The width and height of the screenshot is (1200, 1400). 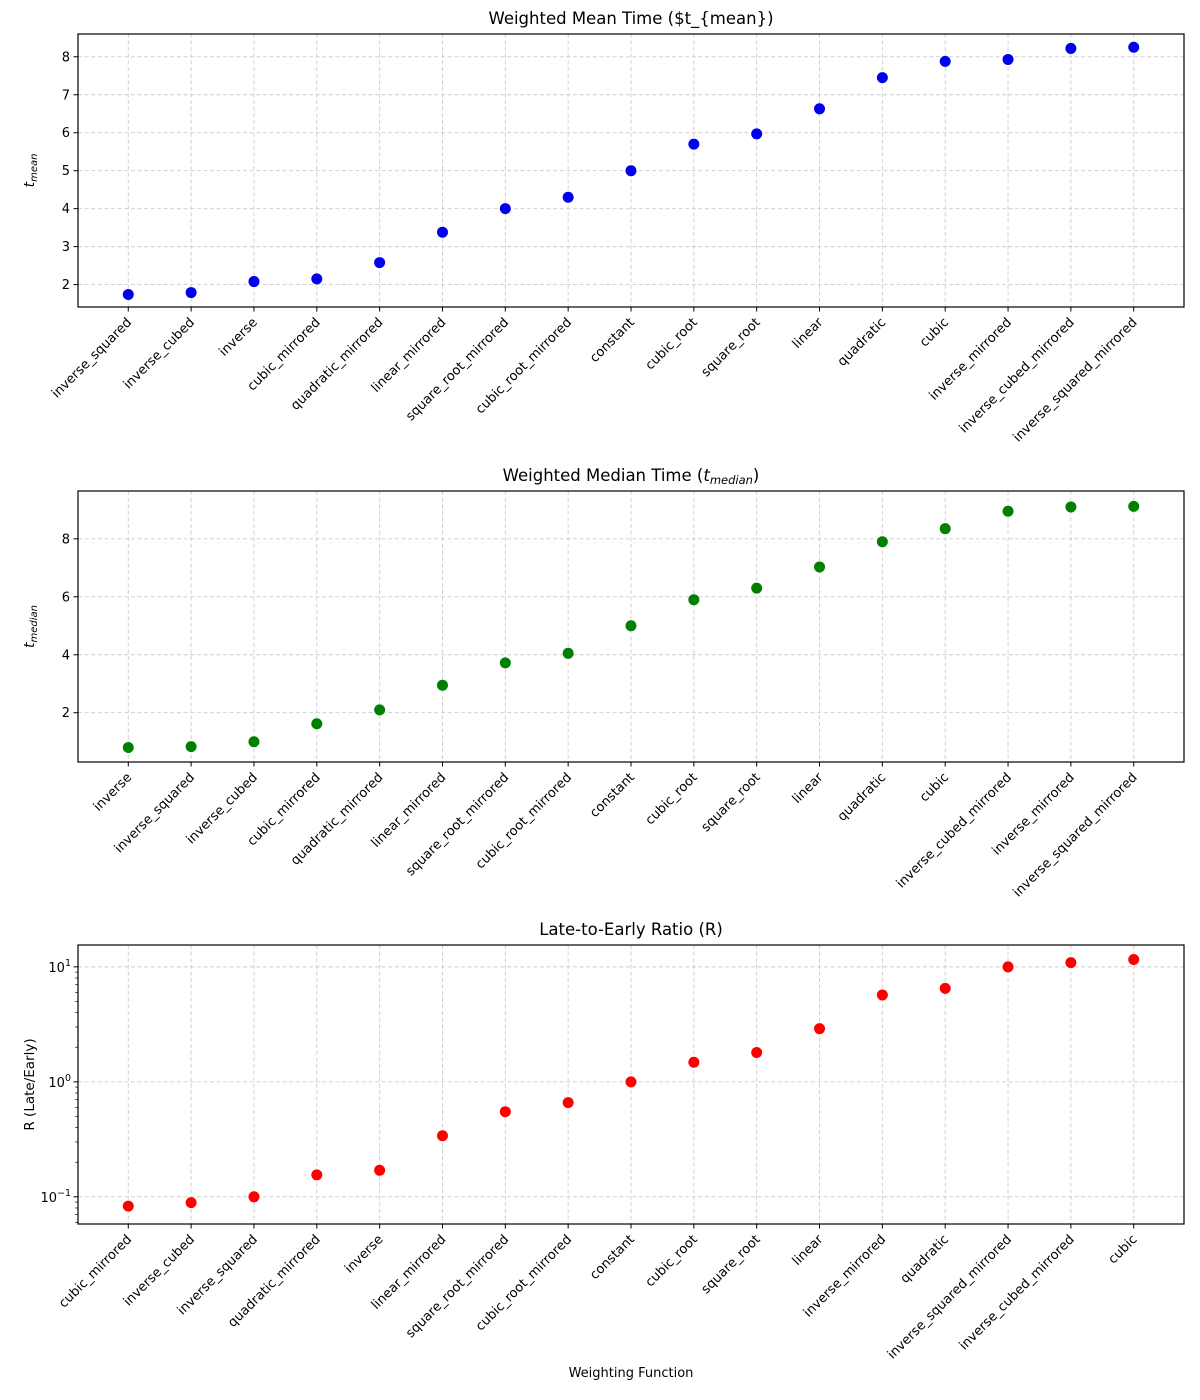 What do you see at coordinates (31, 171) in the screenshot?
I see `y-axis-title: tmean` at bounding box center [31, 171].